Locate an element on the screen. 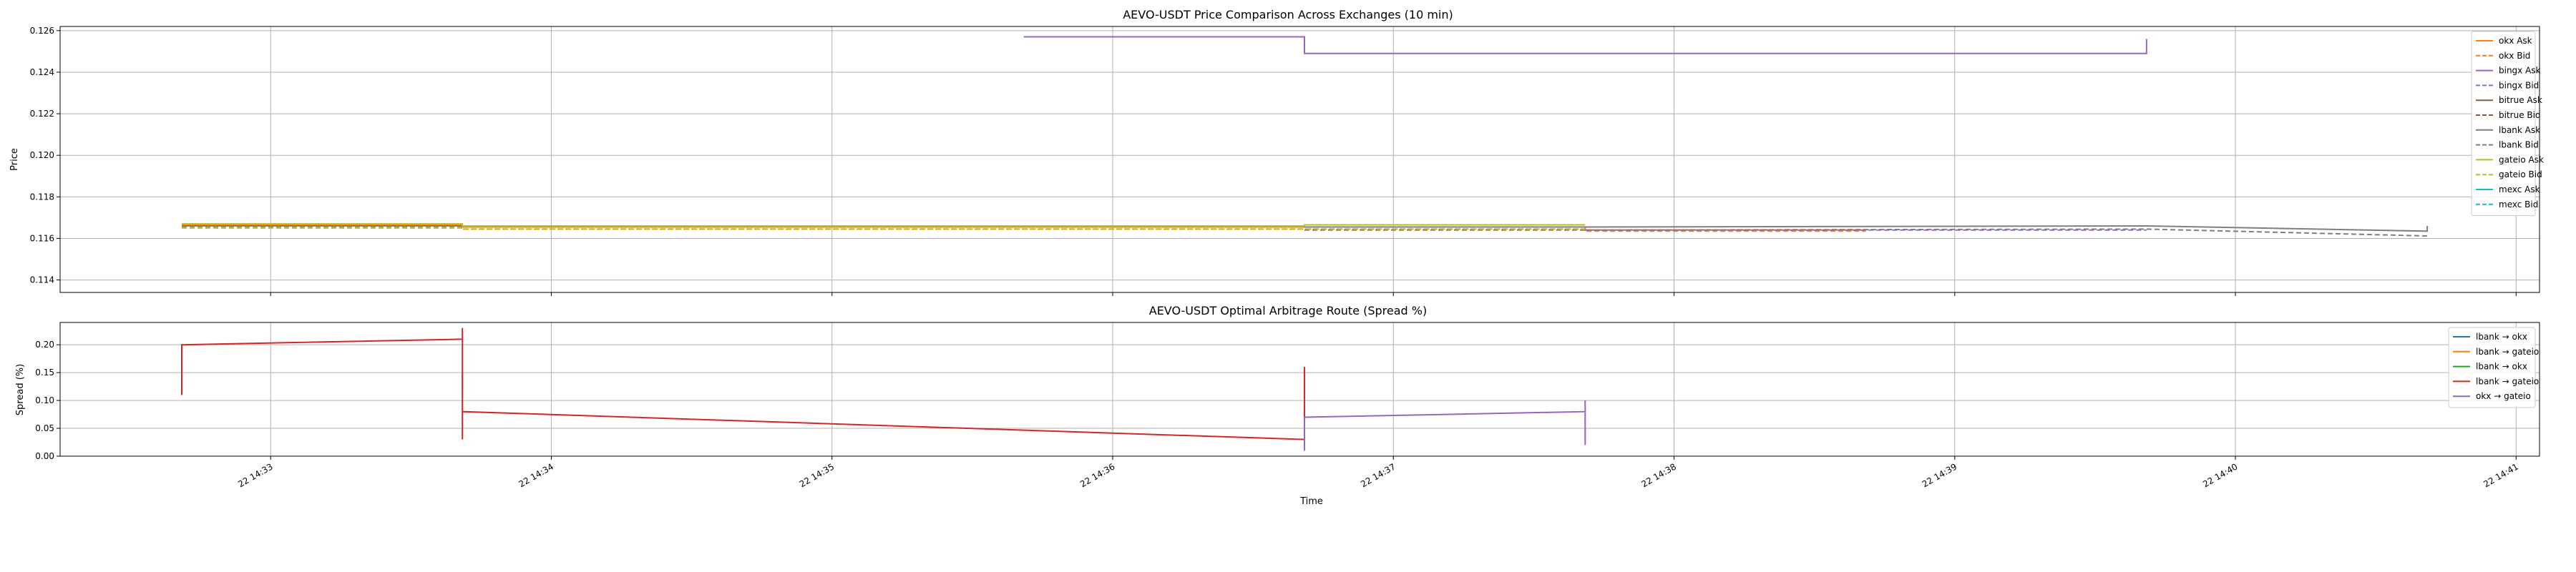  spread-chart-y-label: Spread (%) is located at coordinates (20, 389).